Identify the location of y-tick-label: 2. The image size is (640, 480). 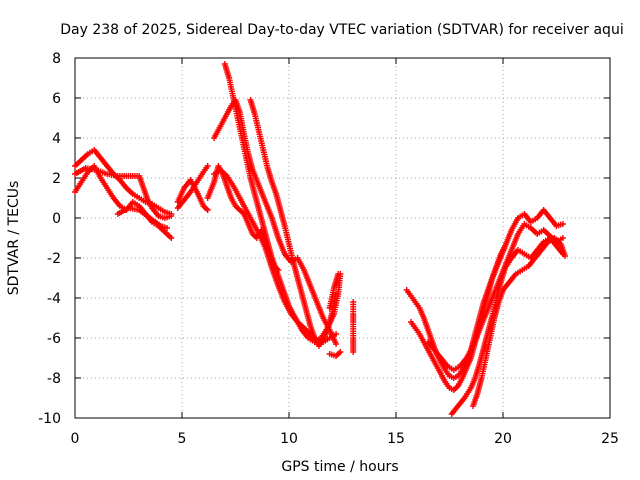
(56, 179).